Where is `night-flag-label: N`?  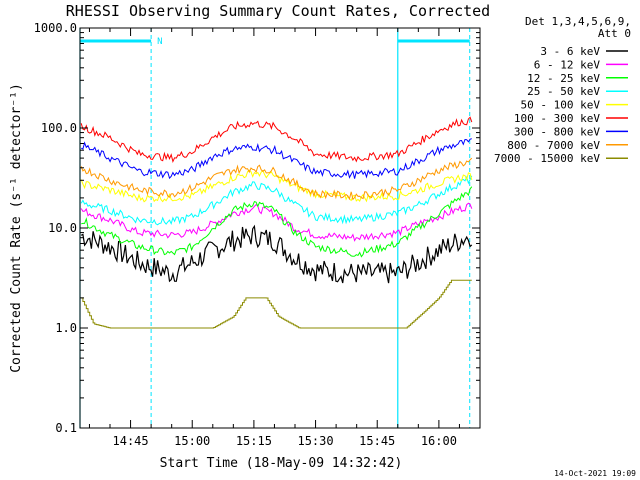 night-flag-label: N is located at coordinates (159, 42).